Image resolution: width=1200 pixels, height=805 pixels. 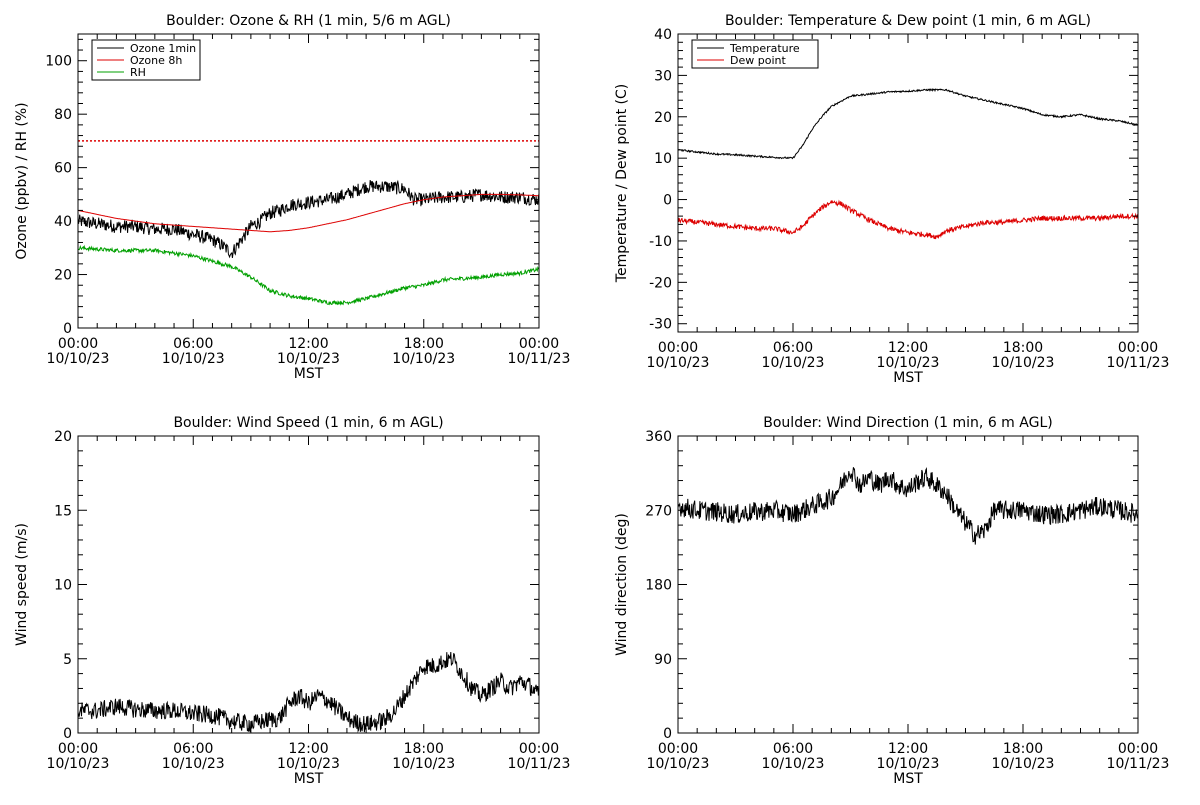 I want to click on y-tick-label: -30, so click(x=660, y=325).